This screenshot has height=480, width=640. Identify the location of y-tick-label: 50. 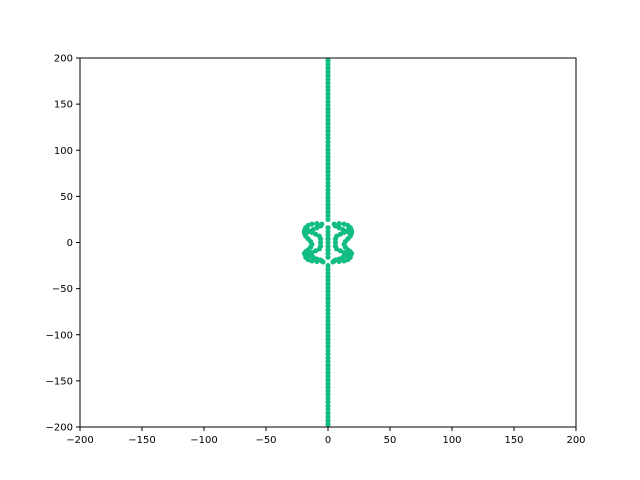
(66, 197).